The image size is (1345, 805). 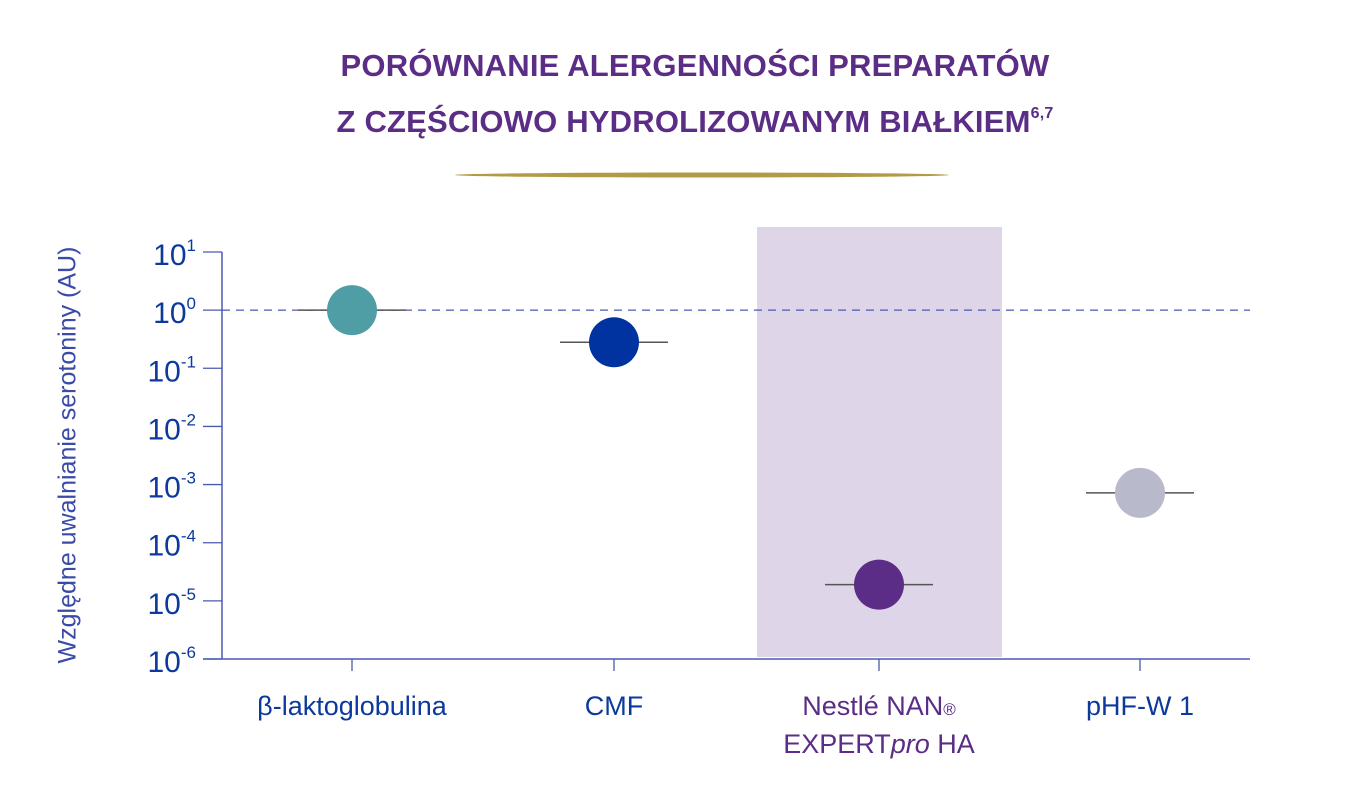 What do you see at coordinates (172, 428) in the screenshot?
I see `y-tick-label: 10⁻²` at bounding box center [172, 428].